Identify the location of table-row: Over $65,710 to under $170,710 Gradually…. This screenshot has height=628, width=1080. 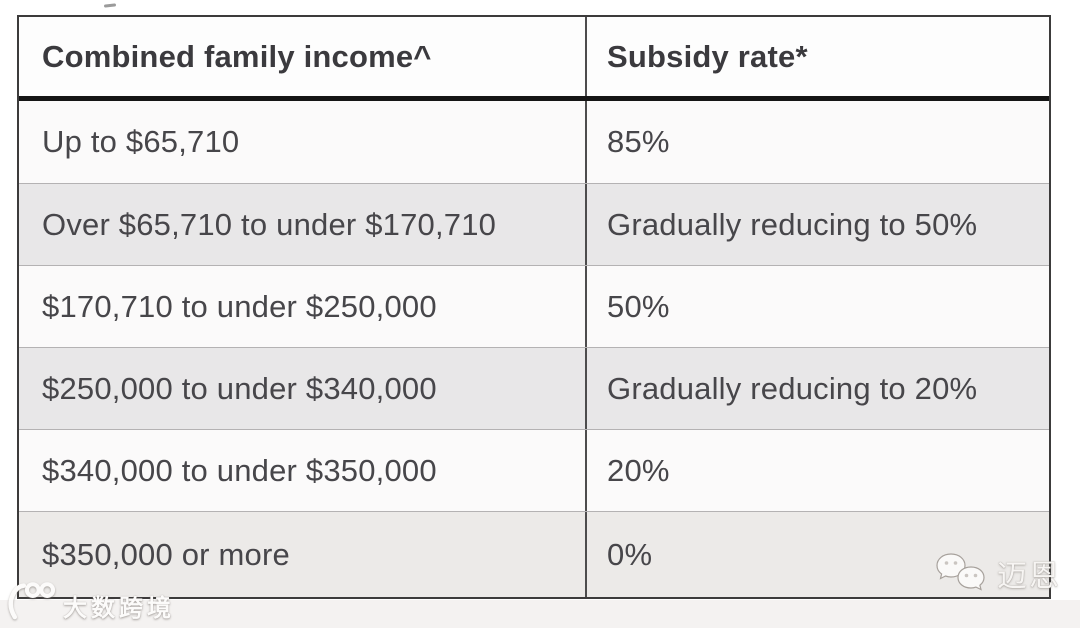
(534, 224).